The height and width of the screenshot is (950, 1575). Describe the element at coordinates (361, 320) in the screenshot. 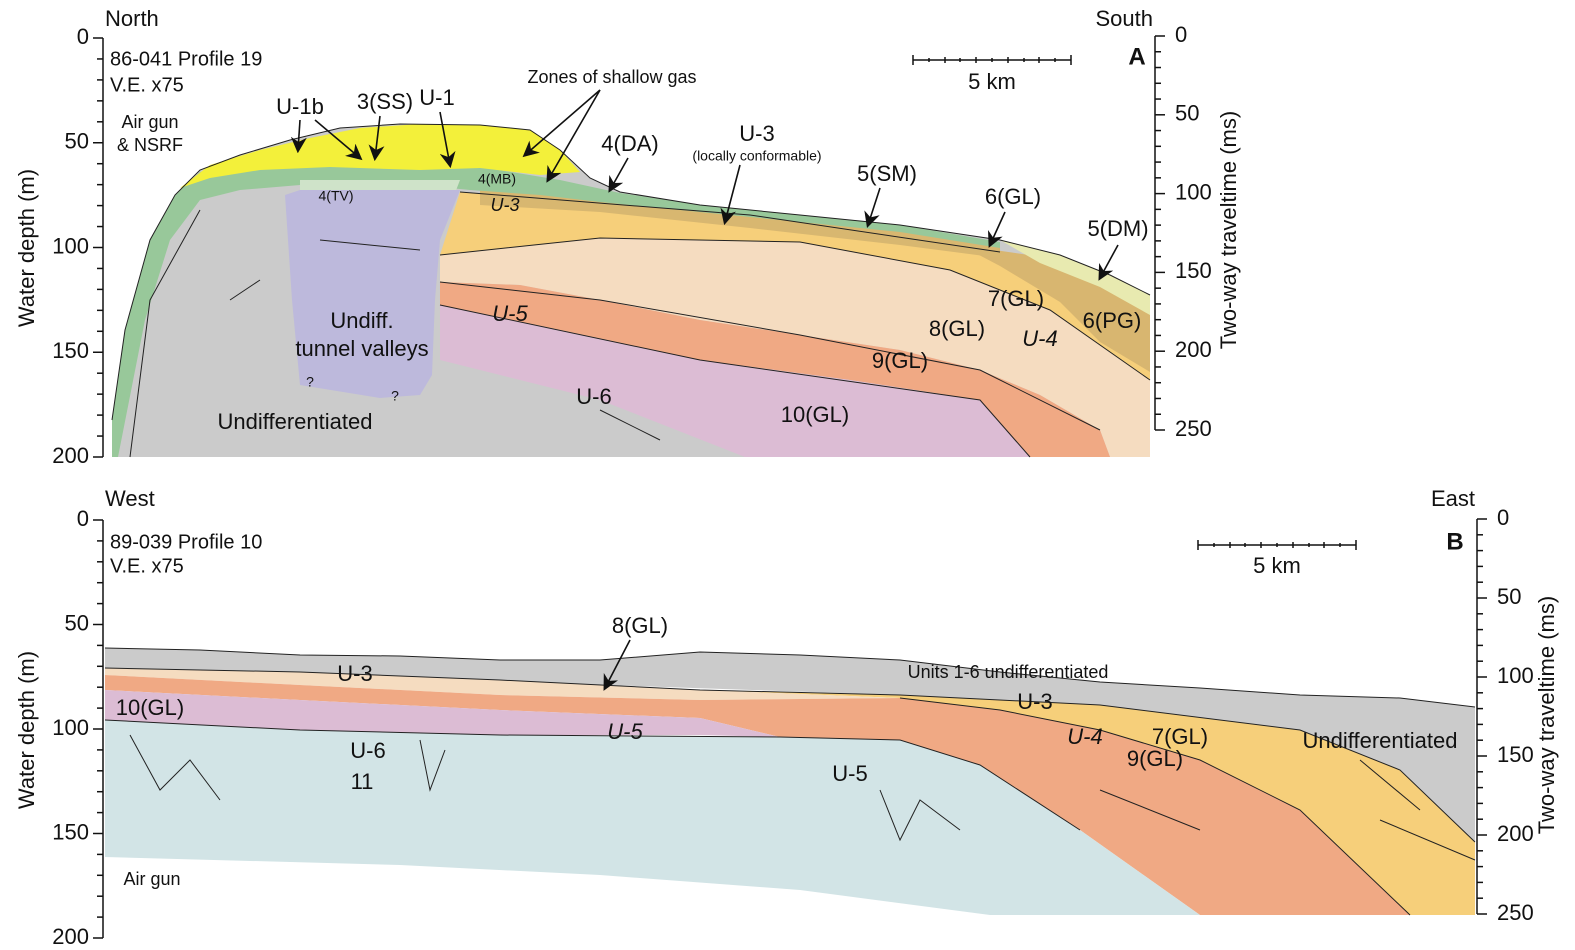

I see `unit-label: Undiff.` at that location.